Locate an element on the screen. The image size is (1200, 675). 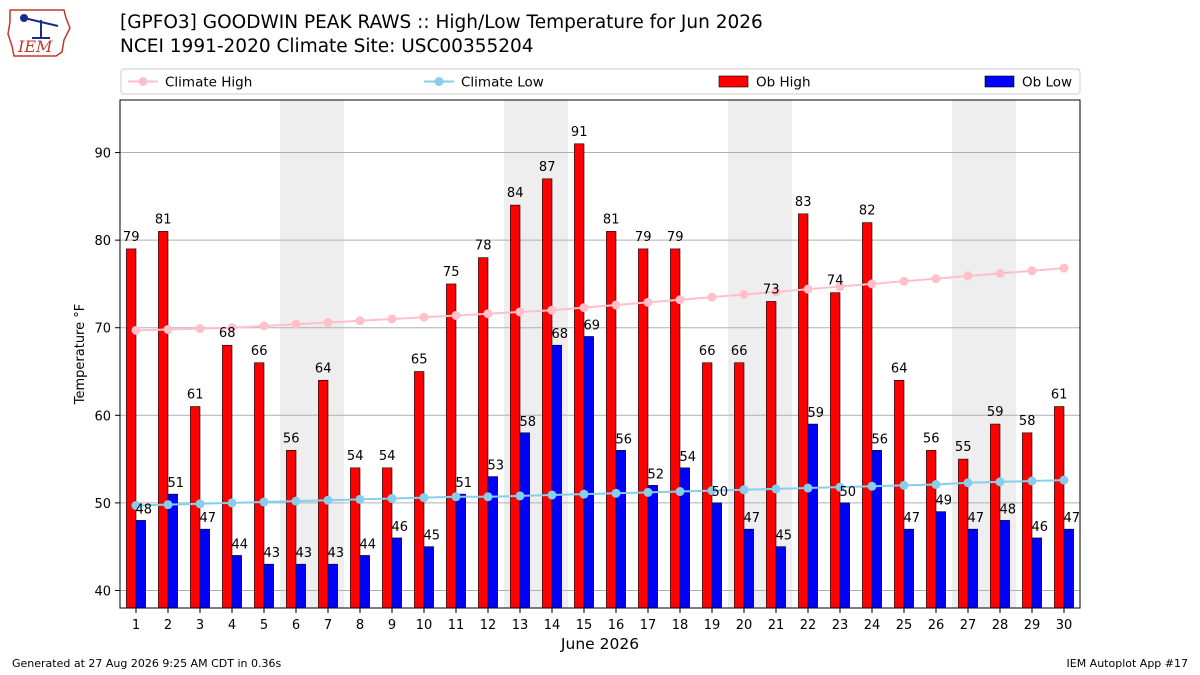
ob-high-value-label: 91 is located at coordinates (579, 132).